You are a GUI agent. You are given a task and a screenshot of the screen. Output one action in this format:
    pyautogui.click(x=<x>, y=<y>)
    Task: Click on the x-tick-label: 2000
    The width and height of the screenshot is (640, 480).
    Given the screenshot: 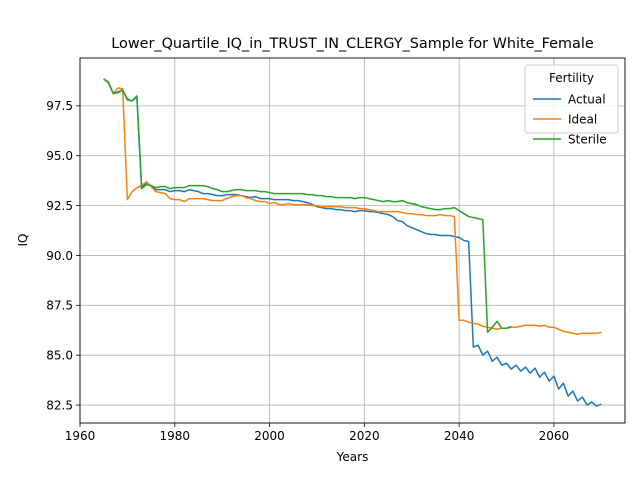 What is the action you would take?
    pyautogui.click(x=269, y=436)
    